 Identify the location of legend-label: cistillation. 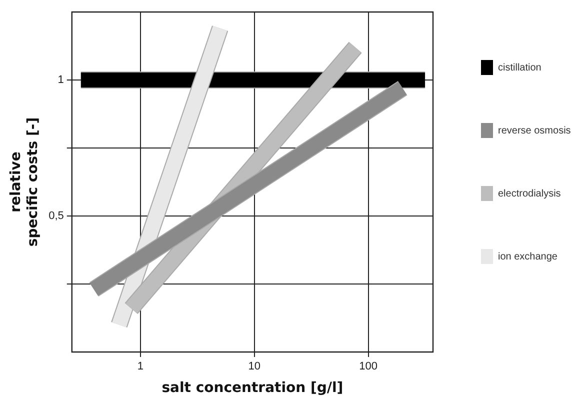
(520, 68).